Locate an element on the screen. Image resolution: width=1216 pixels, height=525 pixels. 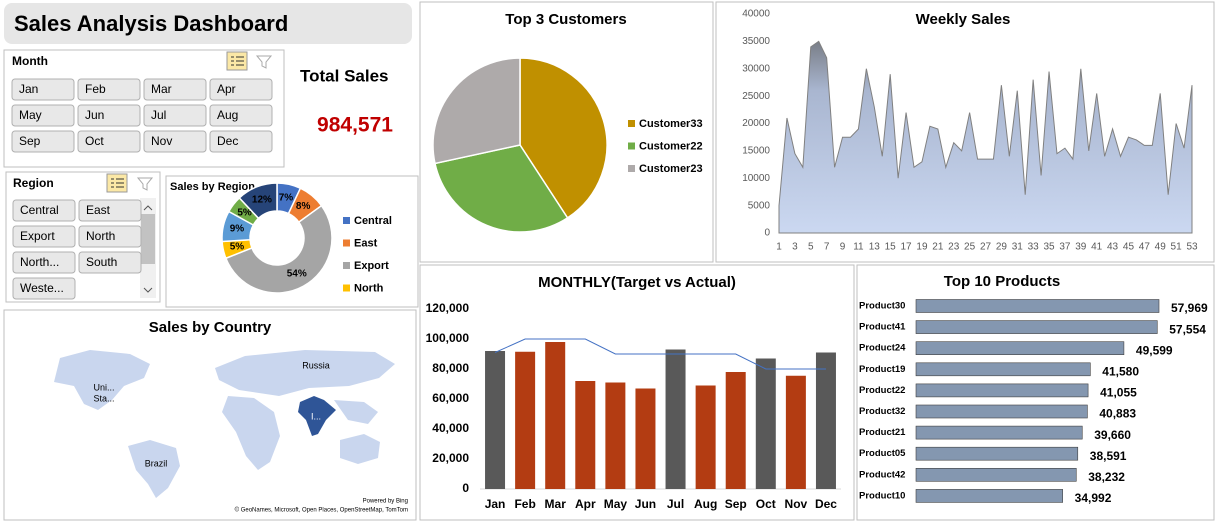
dashboard-title: Sales Analysis Dashboard is located at coordinates (151, 23).